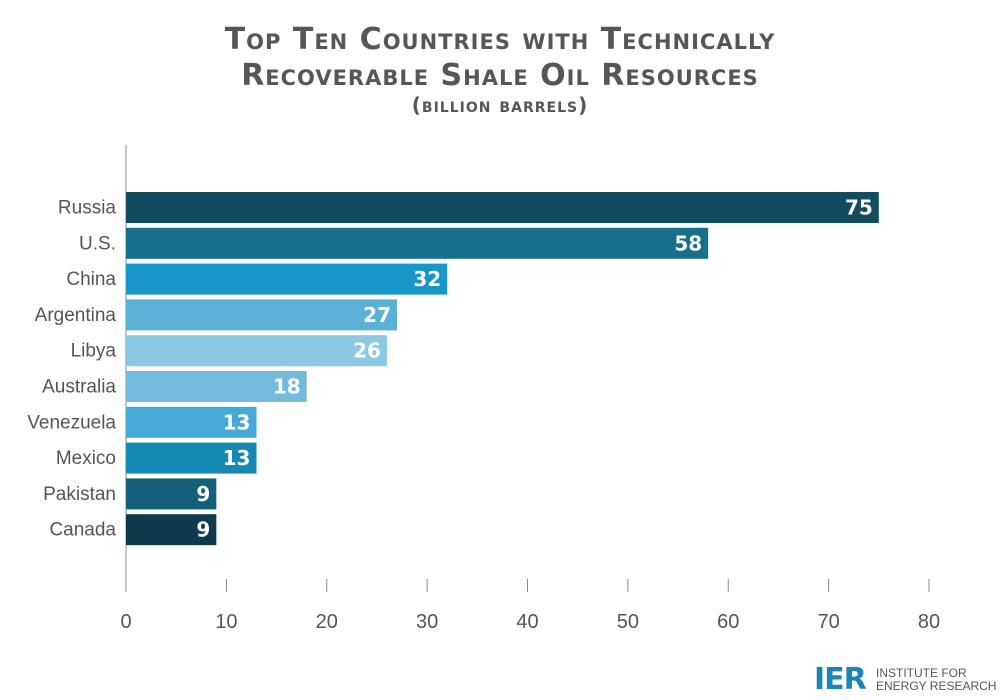 The image size is (1000, 700). What do you see at coordinates (500, 39) in the screenshot?
I see `chart-title-line-1: Top Ten Countries with Technically` at bounding box center [500, 39].